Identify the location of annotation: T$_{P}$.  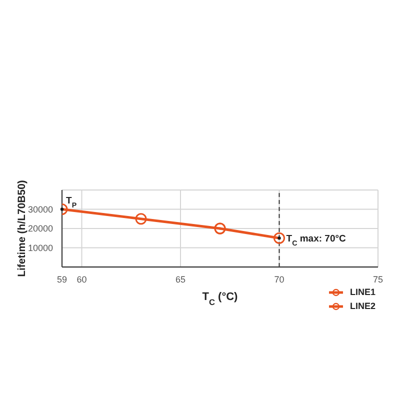
(71, 202).